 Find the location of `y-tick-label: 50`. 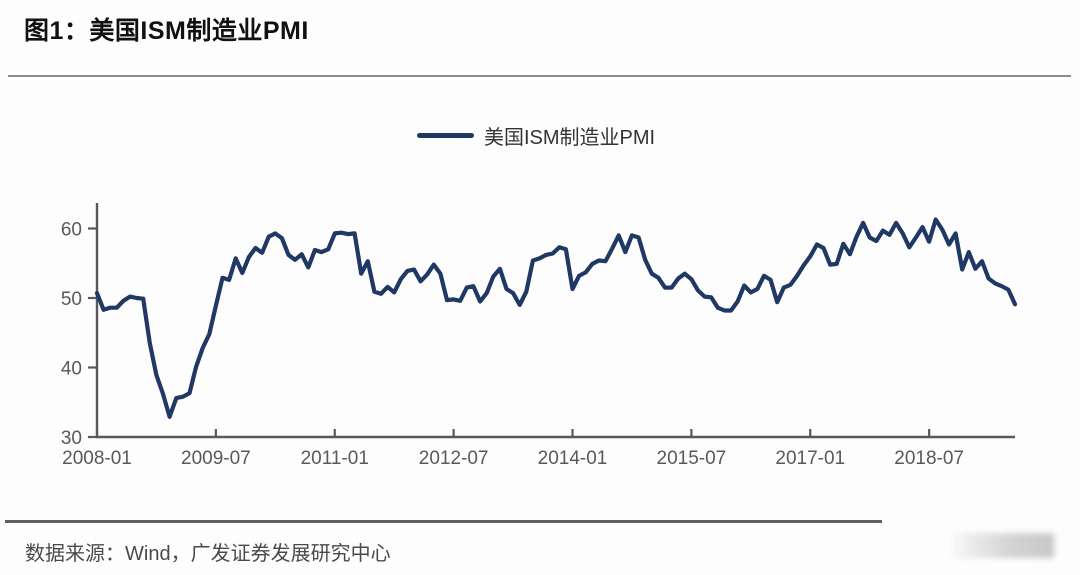

y-tick-label: 50 is located at coordinates (71, 299).